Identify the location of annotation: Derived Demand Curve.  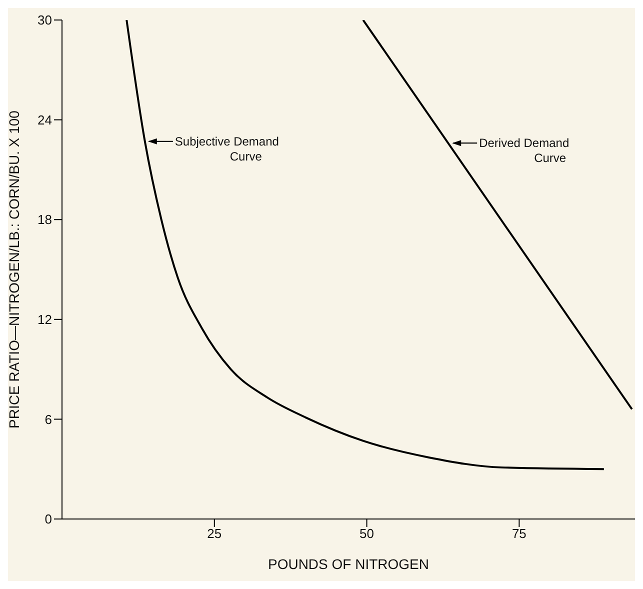
(524, 151).